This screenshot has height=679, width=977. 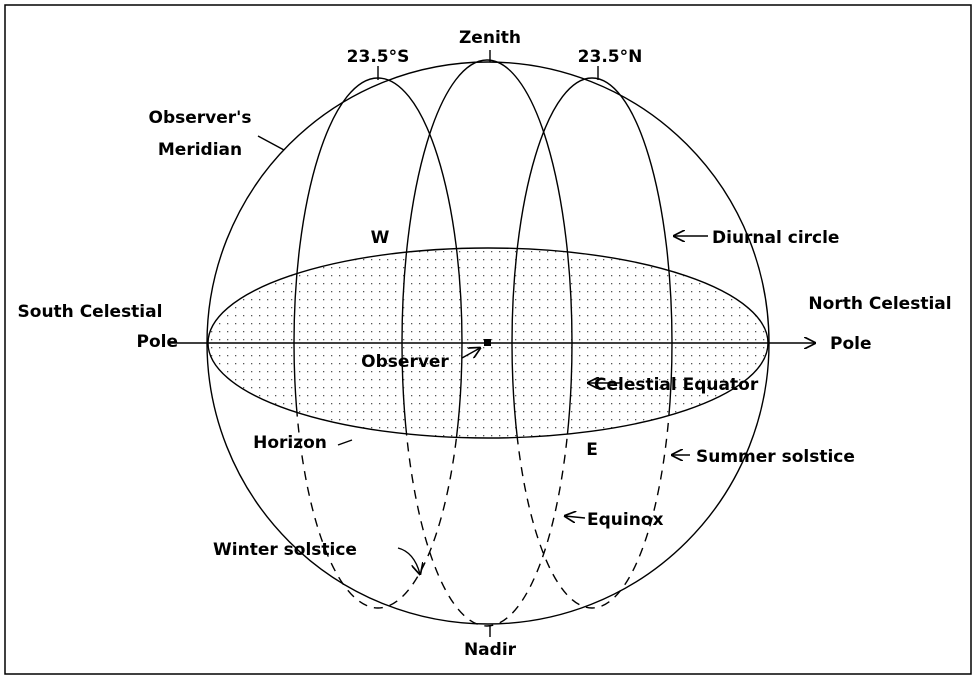 What do you see at coordinates (290, 443) in the screenshot?
I see `label: Horizon` at bounding box center [290, 443].